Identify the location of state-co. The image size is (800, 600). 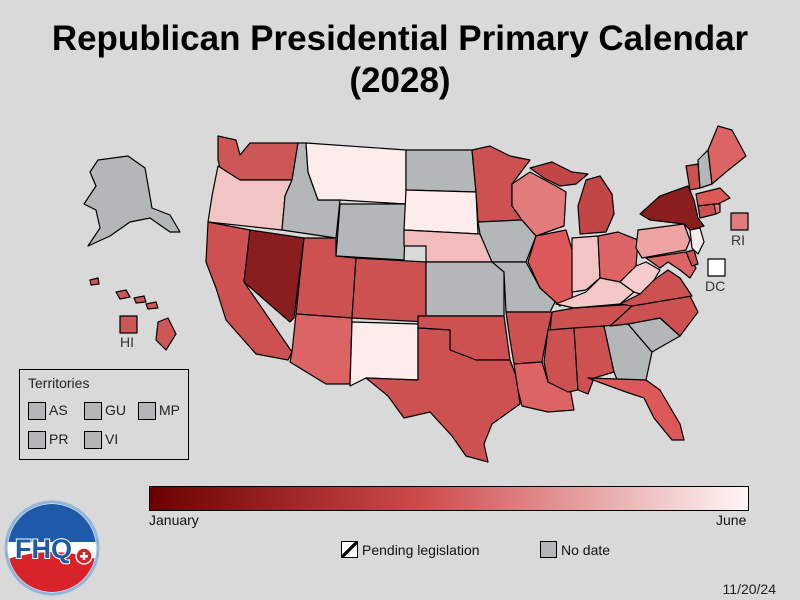
(389, 290).